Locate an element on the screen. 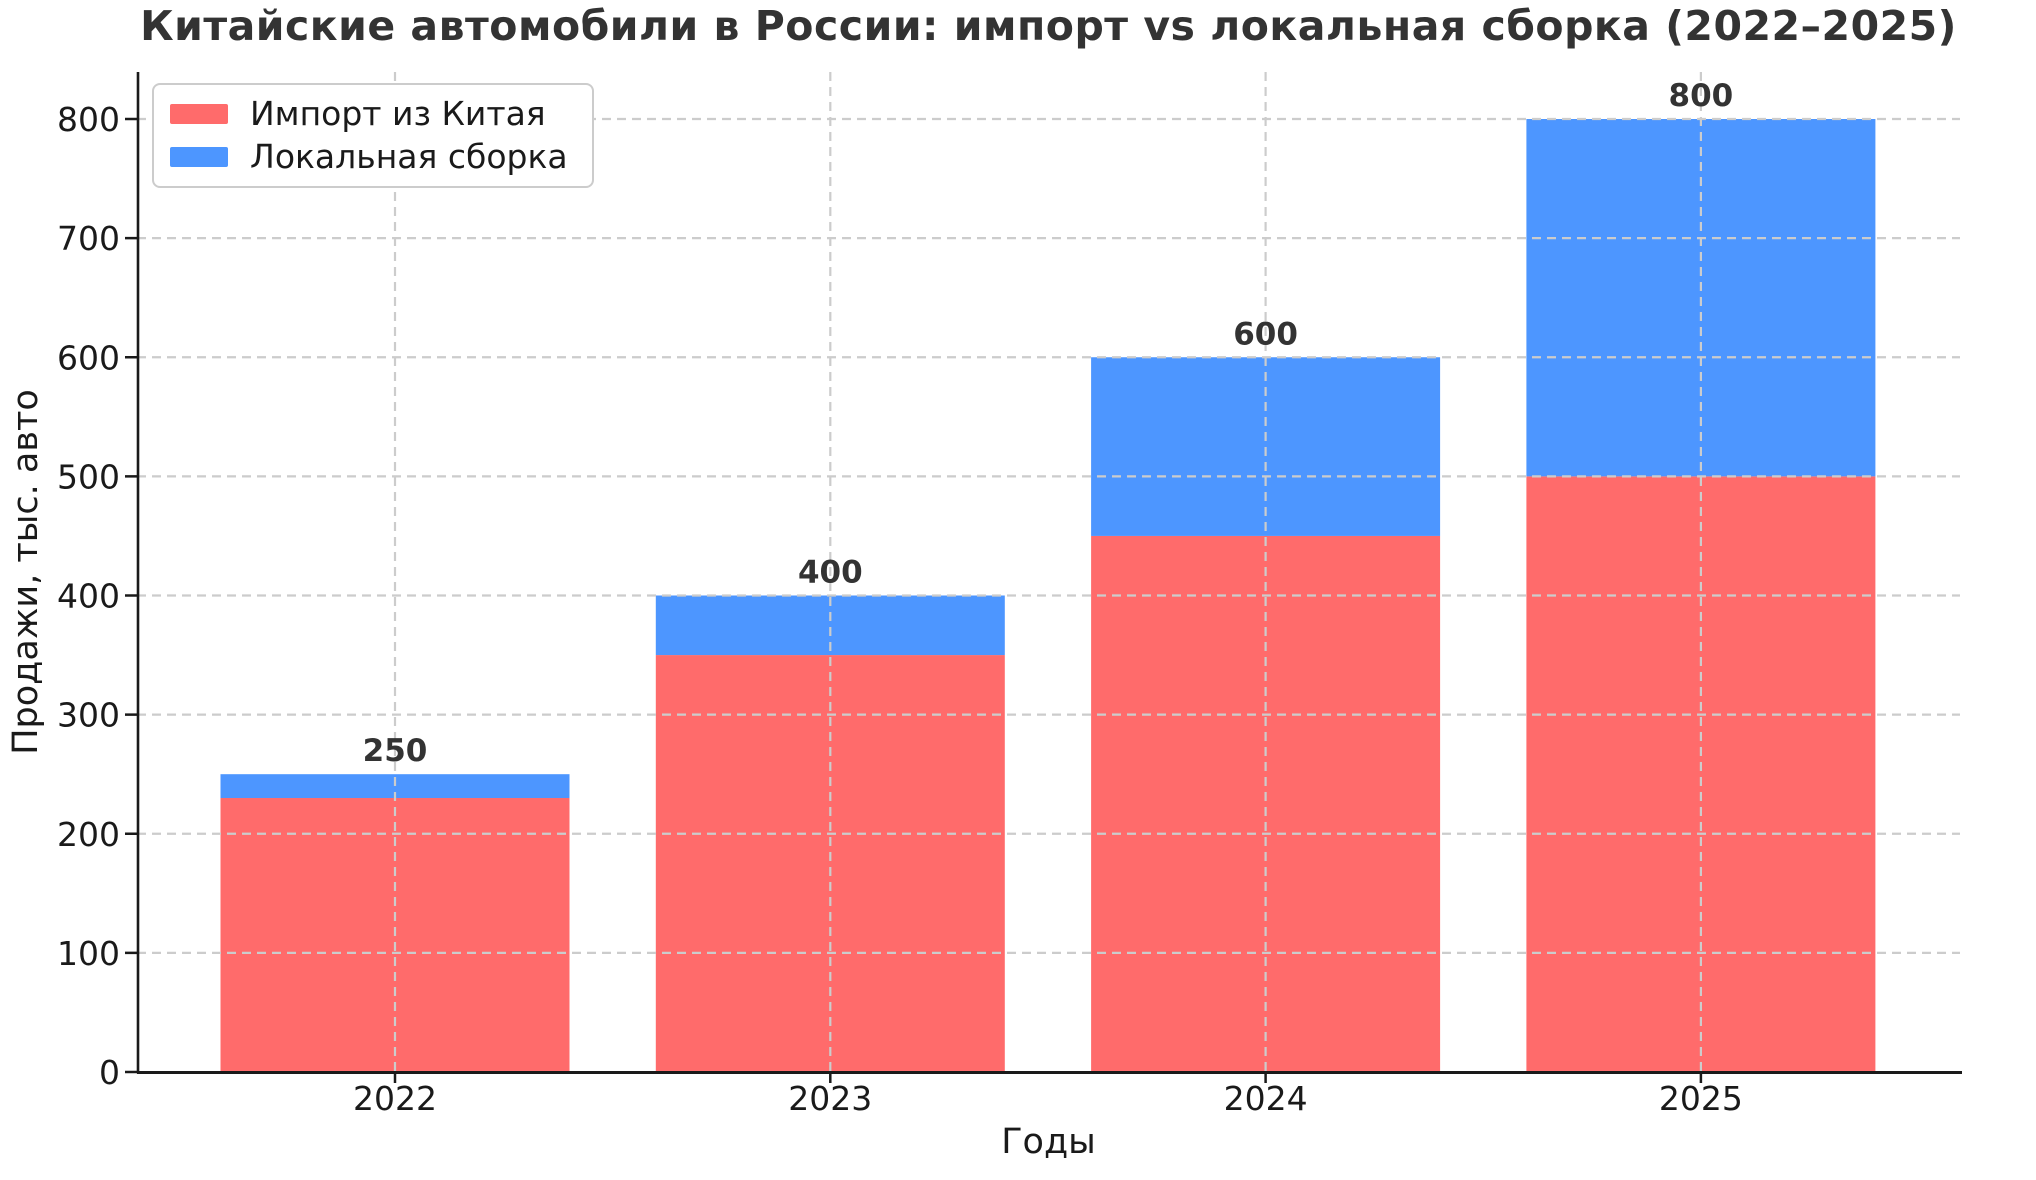 This screenshot has width=2036, height=1180. y-tick-label-300: 300 is located at coordinates (88, 715).